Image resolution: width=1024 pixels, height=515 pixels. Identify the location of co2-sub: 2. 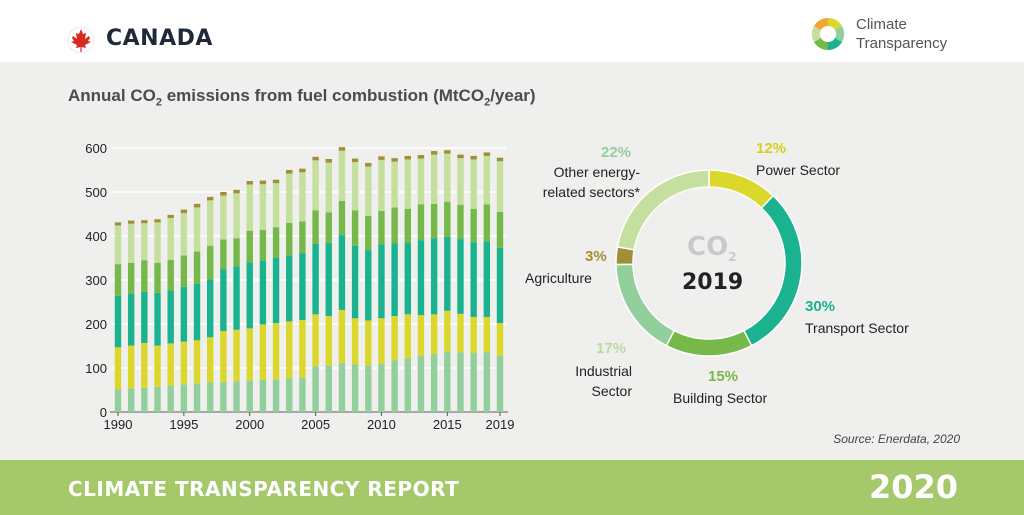
(732, 257).